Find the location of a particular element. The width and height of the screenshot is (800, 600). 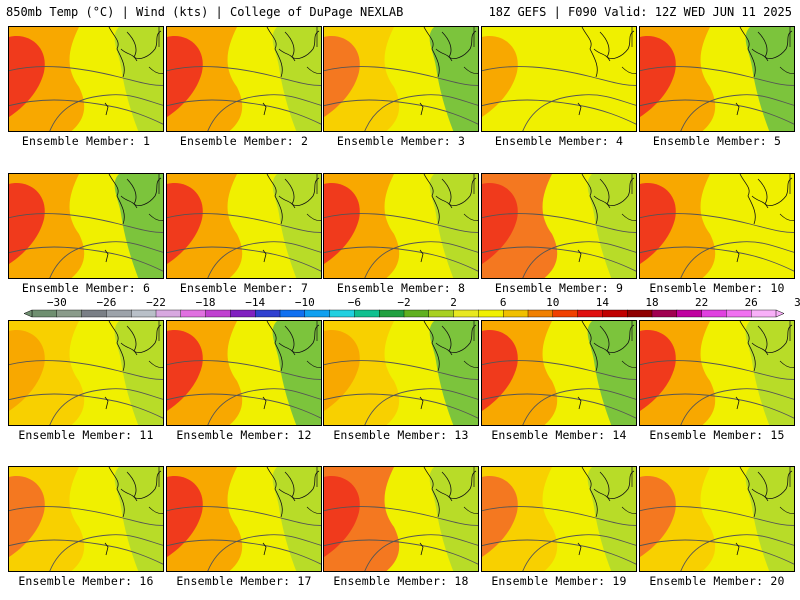

ensemble-member-label-11: Ensemble Member: 11 is located at coordinates (86, 435).